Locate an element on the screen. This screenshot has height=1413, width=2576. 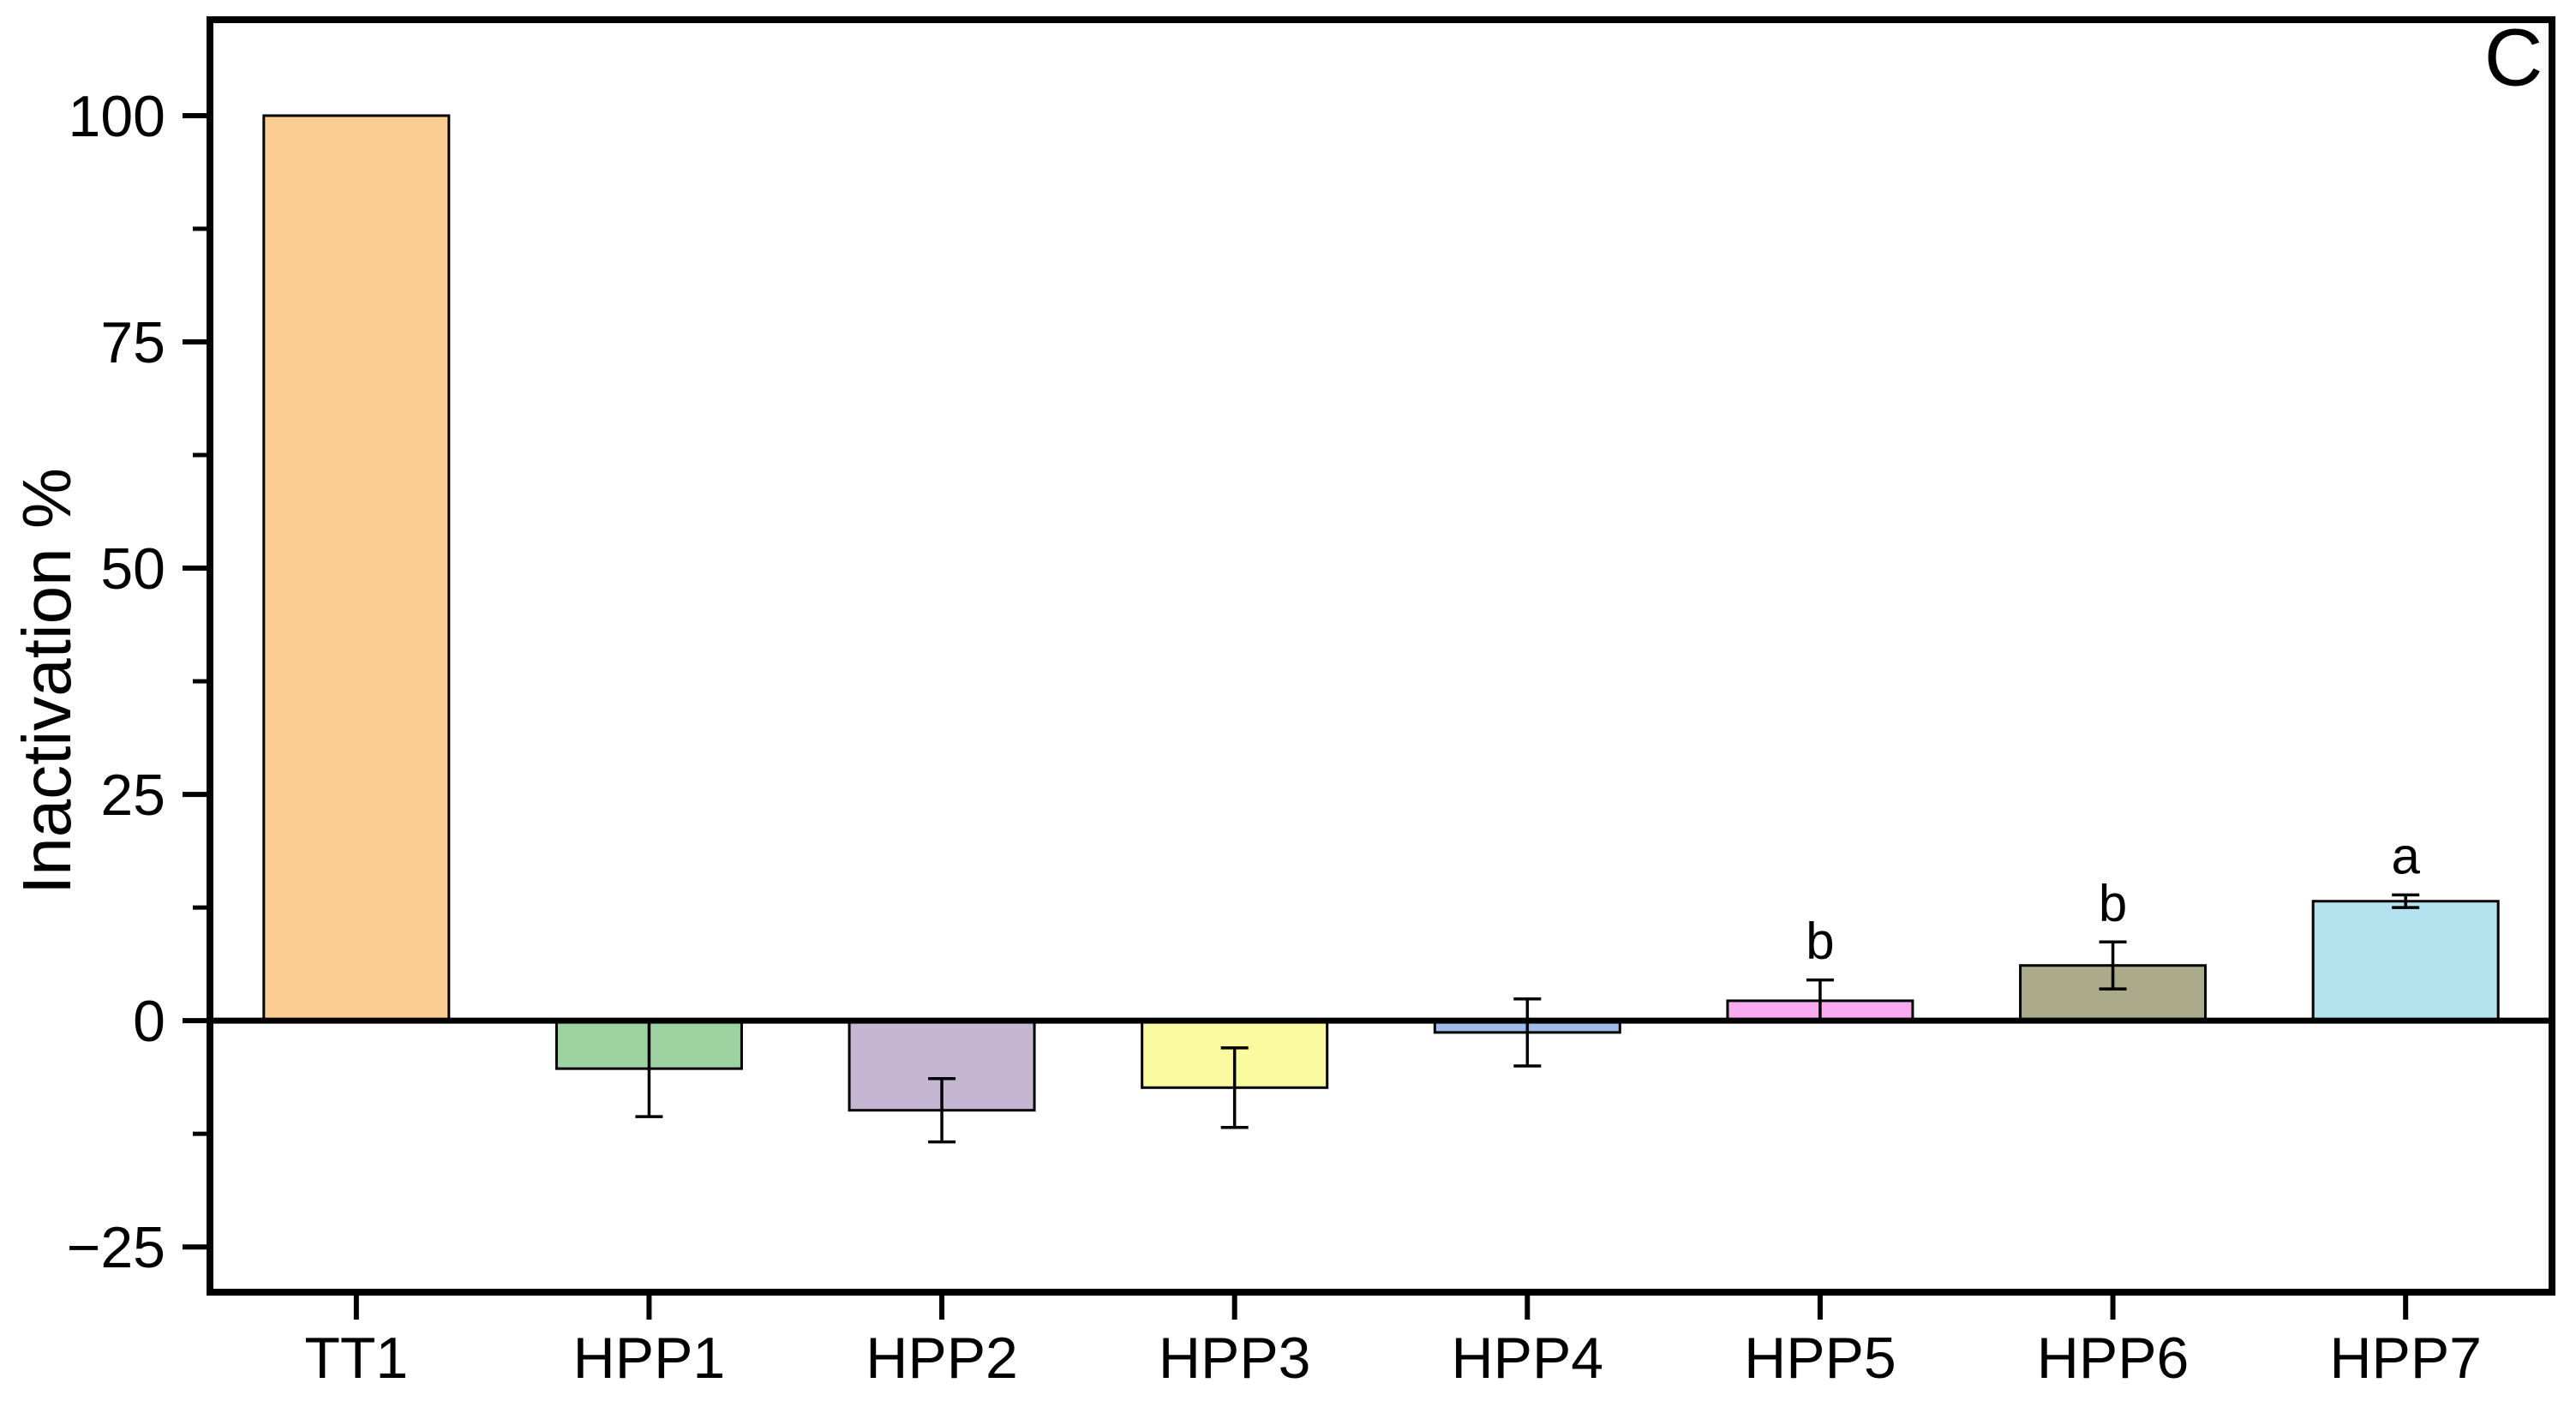
y-tick-label: 25 is located at coordinates (132, 795).